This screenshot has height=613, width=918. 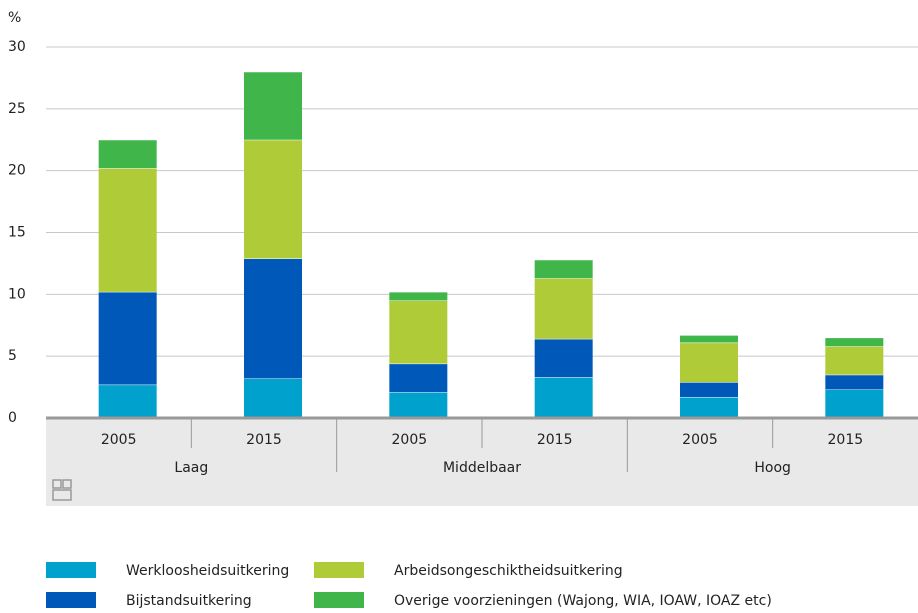 I want to click on legend-label: Arbeidsongeschiktheidsuitkering, so click(x=508, y=571).